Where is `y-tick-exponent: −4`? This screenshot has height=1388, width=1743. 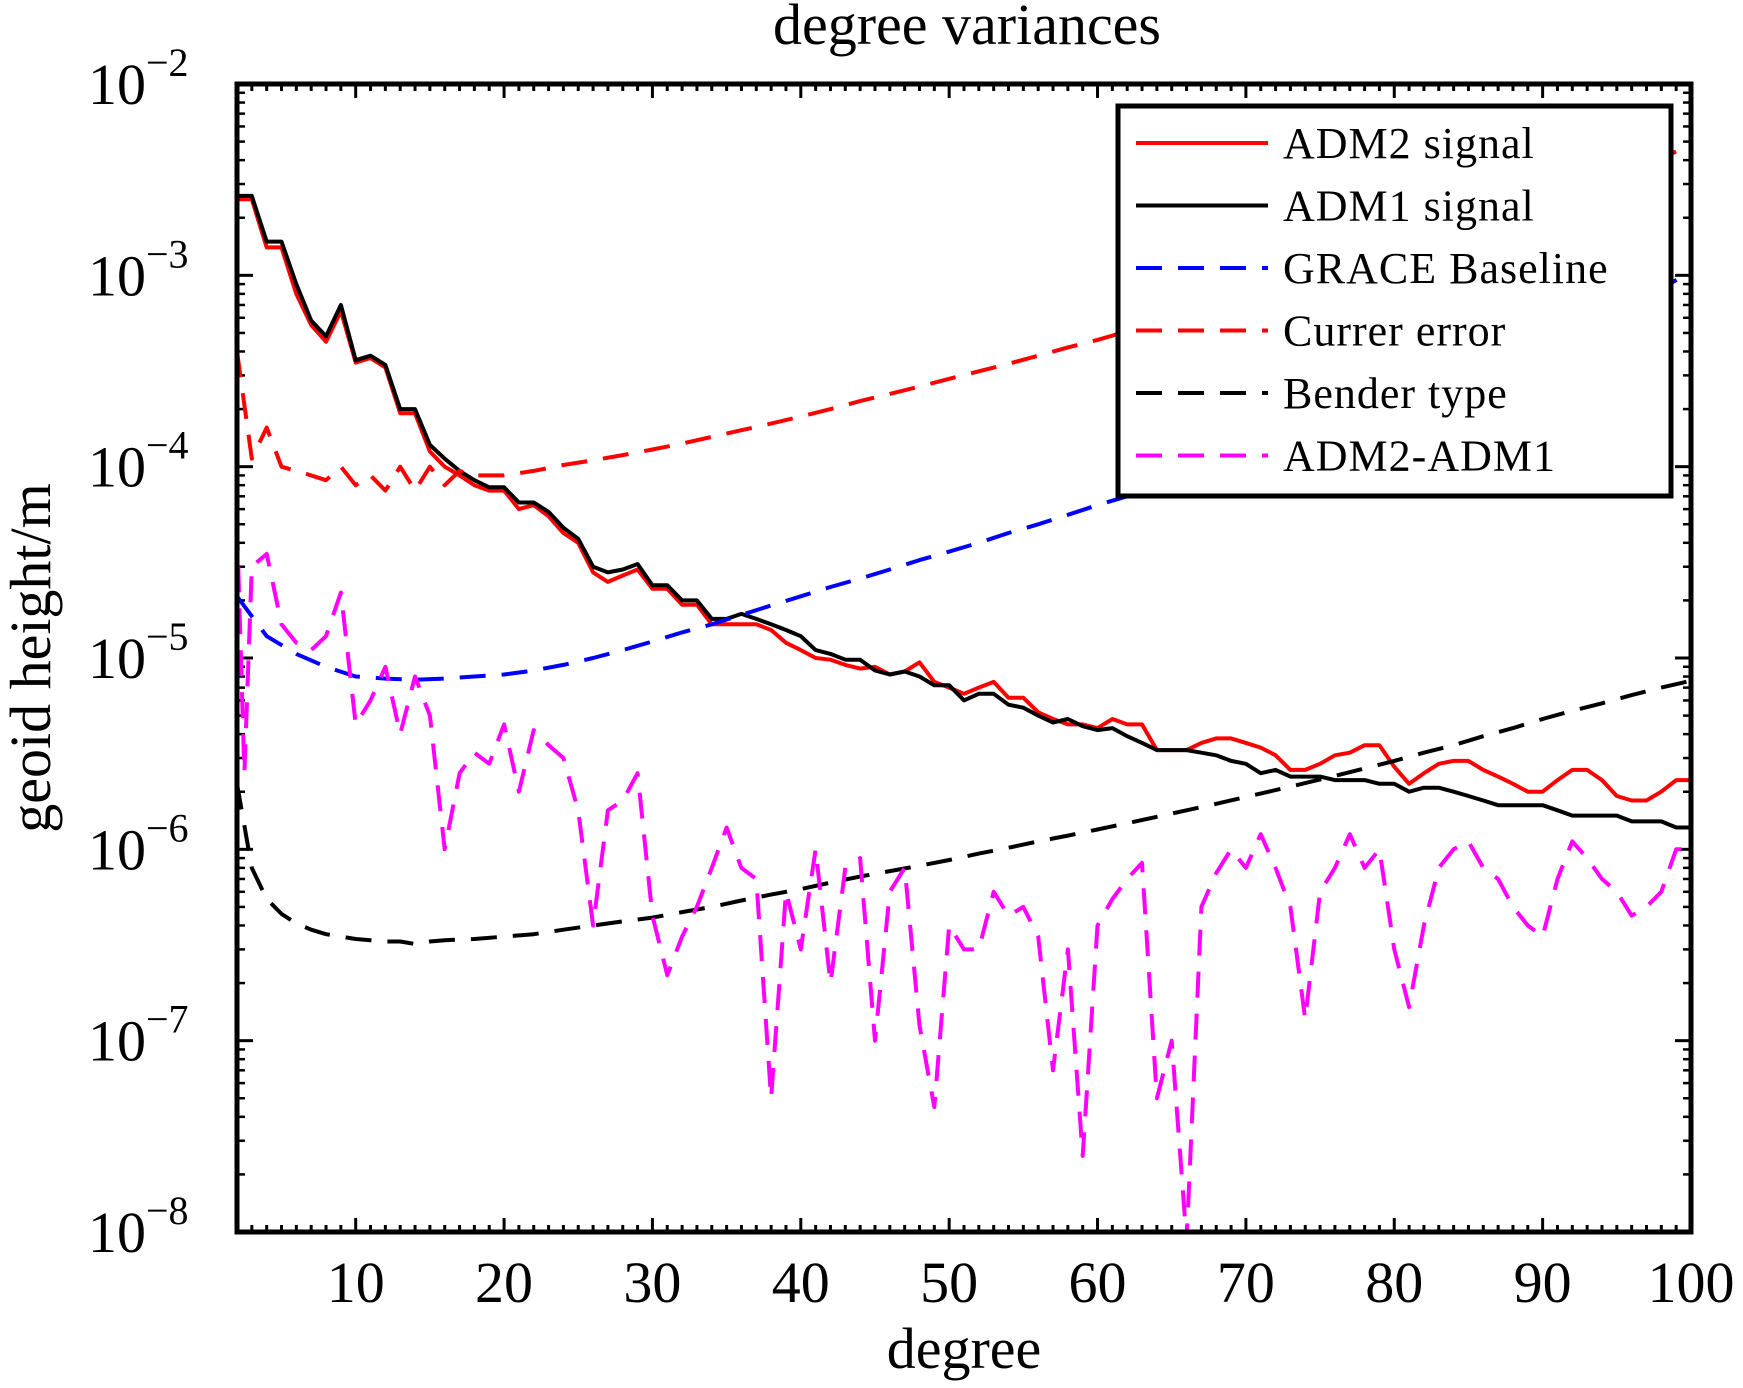 y-tick-exponent: −4 is located at coordinates (167, 445).